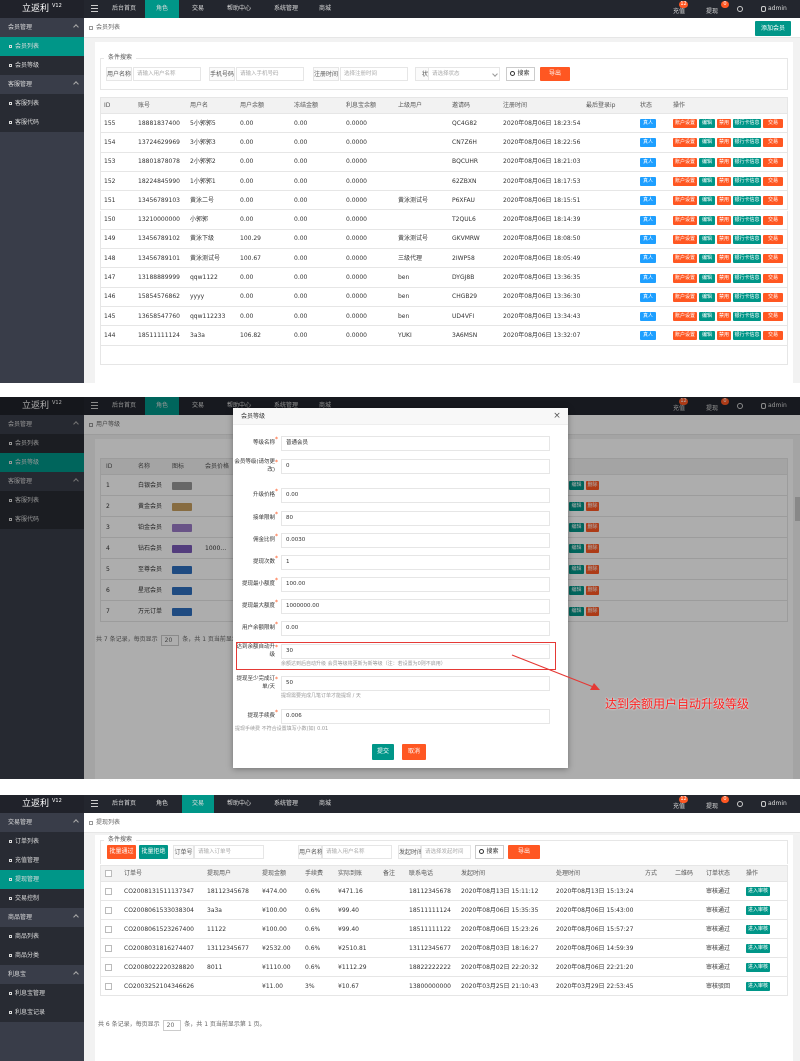 This screenshot has height=1061, width=800. What do you see at coordinates (415, 606) in the screenshot?
I see `field-input: 1000000.00` at bounding box center [415, 606].